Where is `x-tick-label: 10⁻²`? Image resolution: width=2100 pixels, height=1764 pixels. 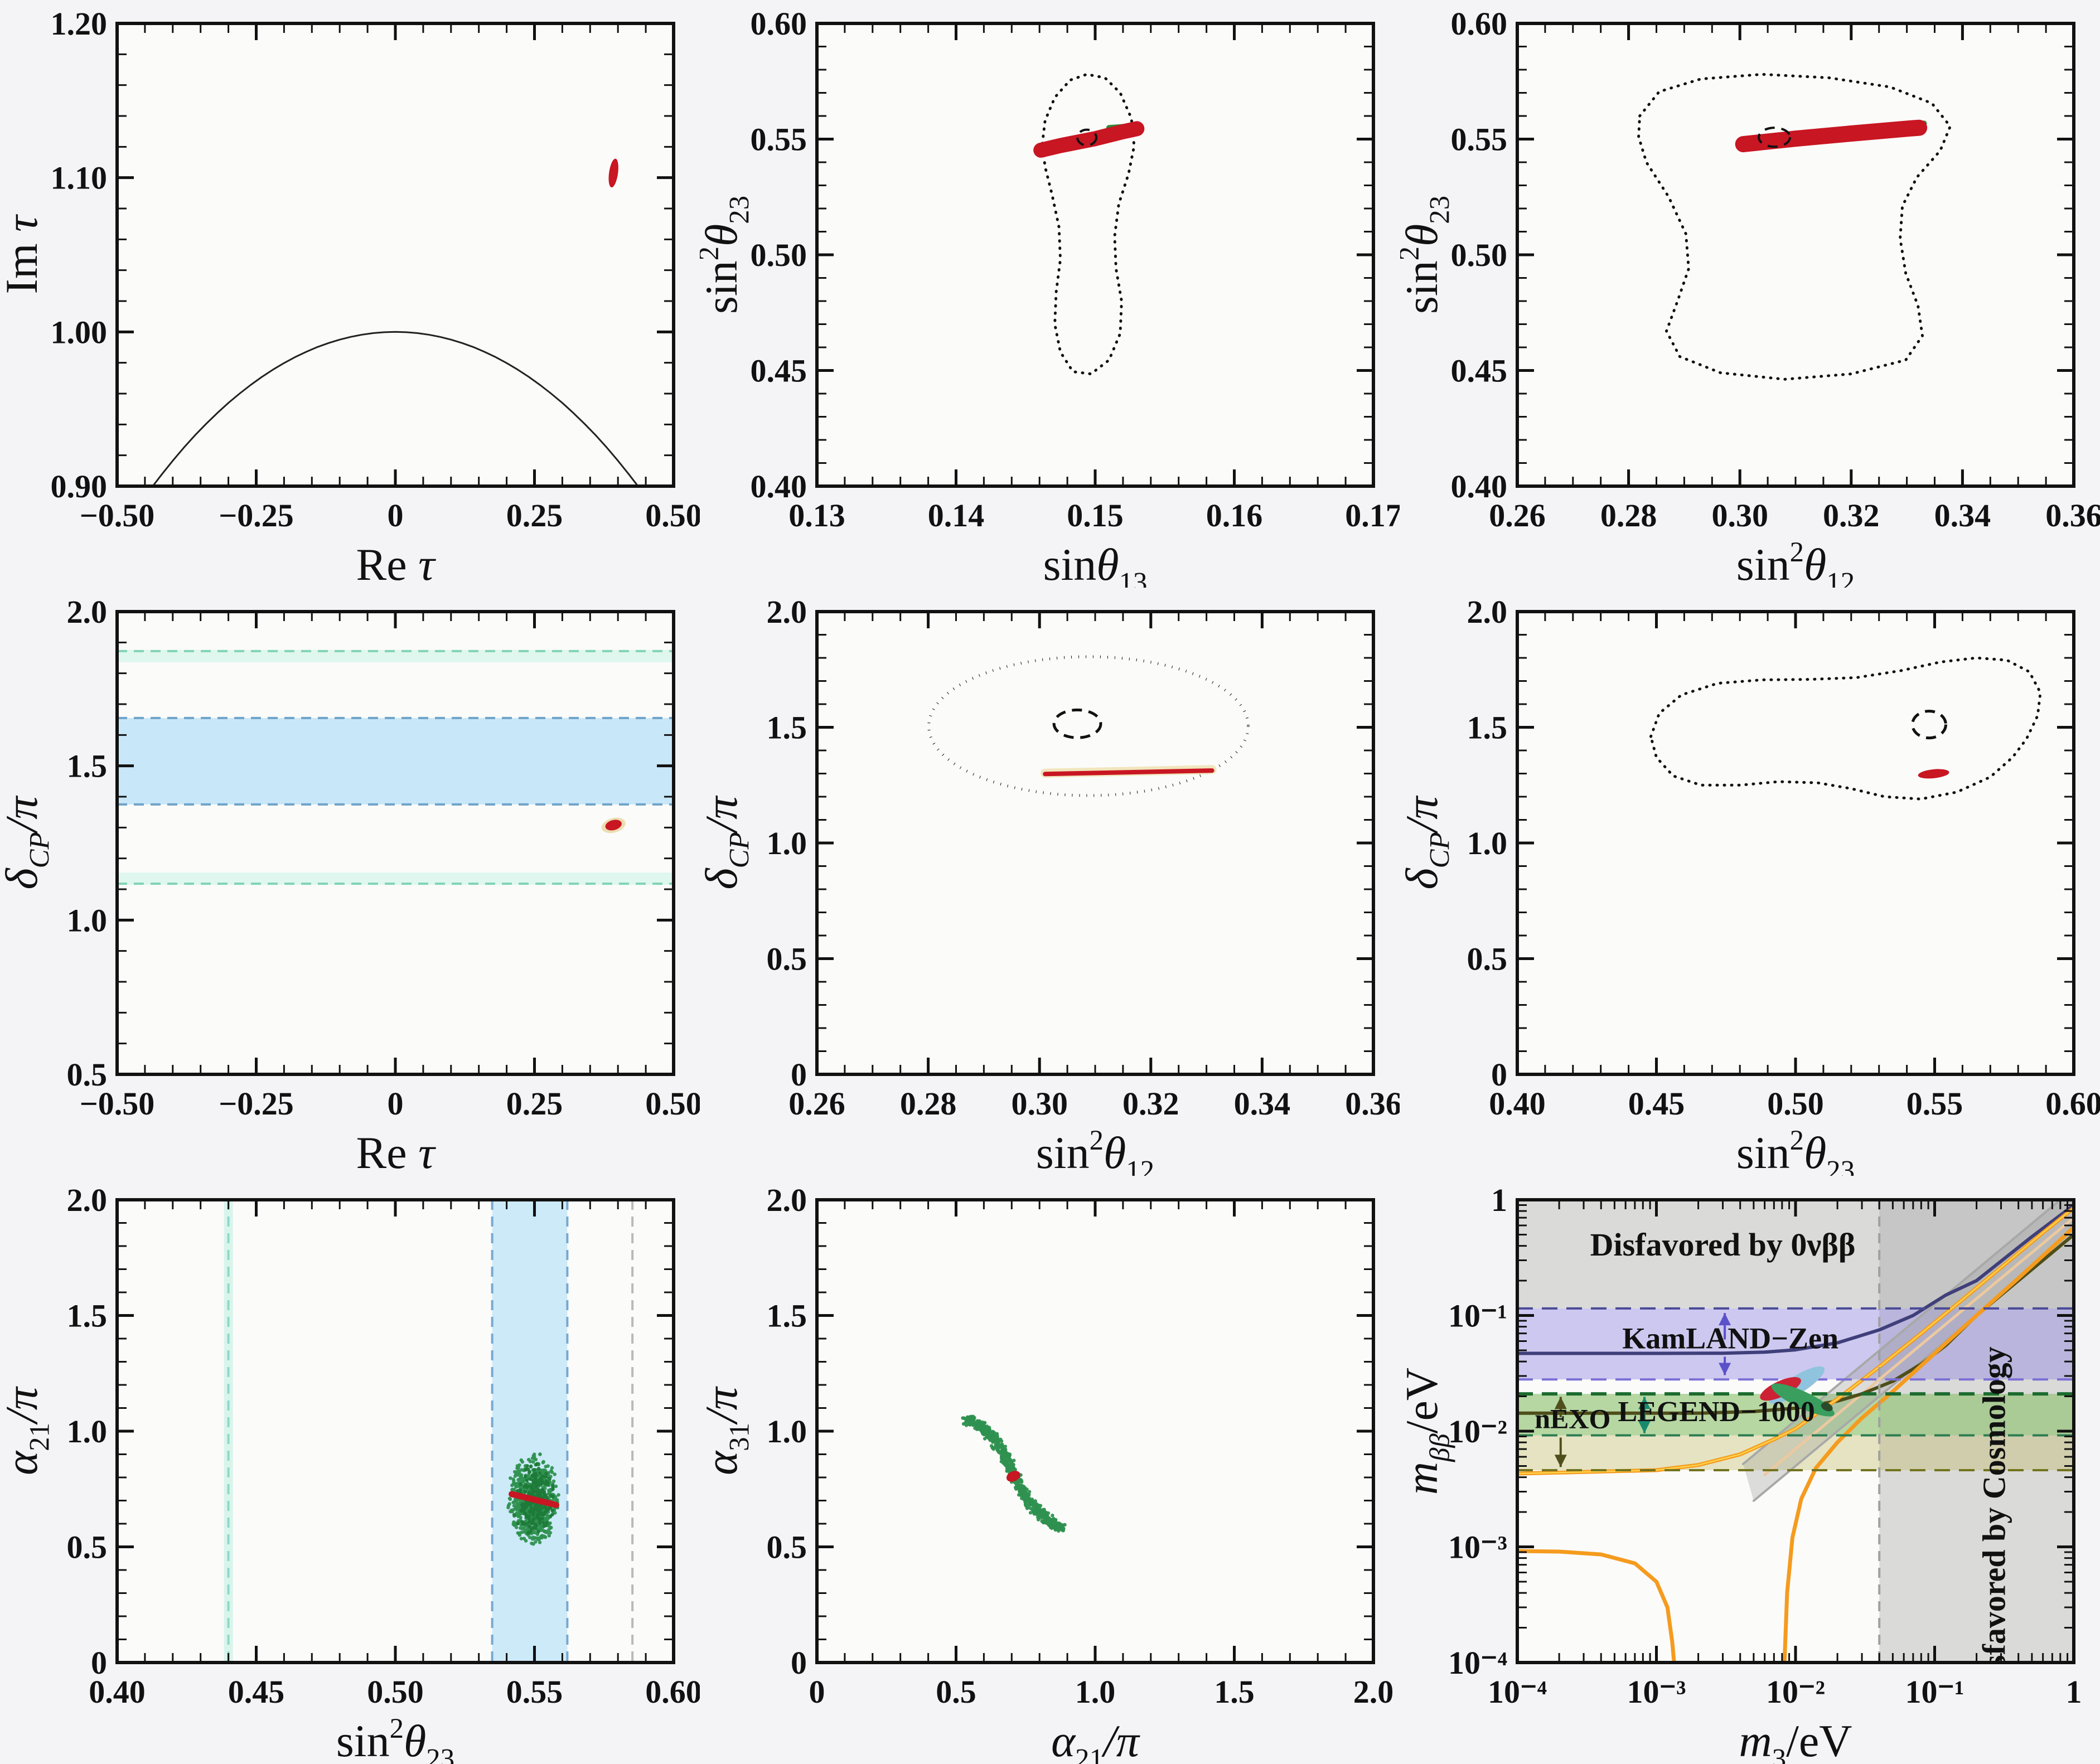
x-tick-label: 10⁻² is located at coordinates (1795, 1692).